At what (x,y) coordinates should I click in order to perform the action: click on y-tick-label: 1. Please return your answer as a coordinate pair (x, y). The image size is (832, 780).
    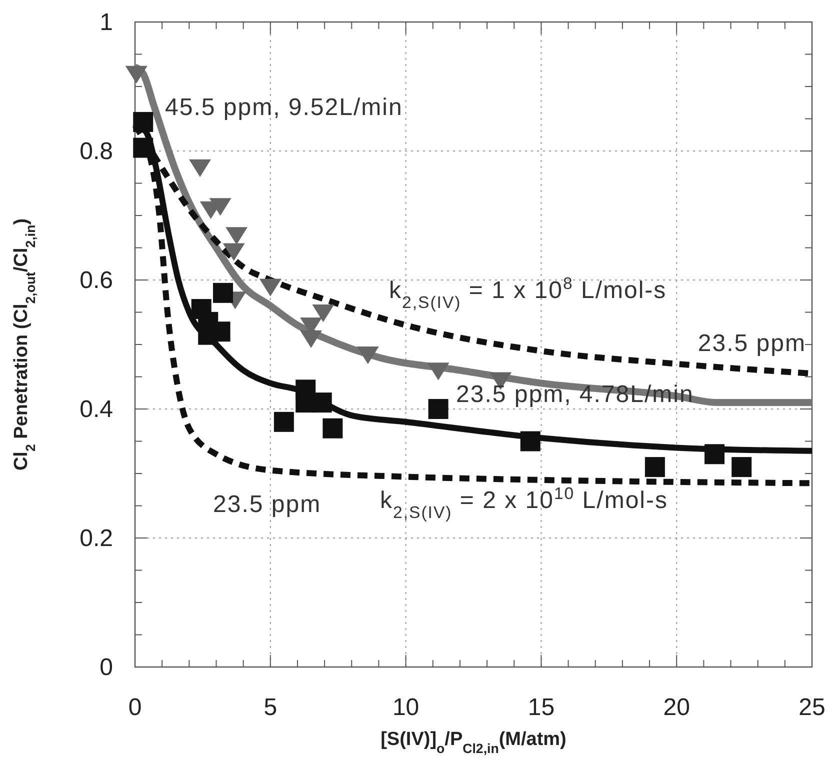
    Looking at the image, I should click on (106, 22).